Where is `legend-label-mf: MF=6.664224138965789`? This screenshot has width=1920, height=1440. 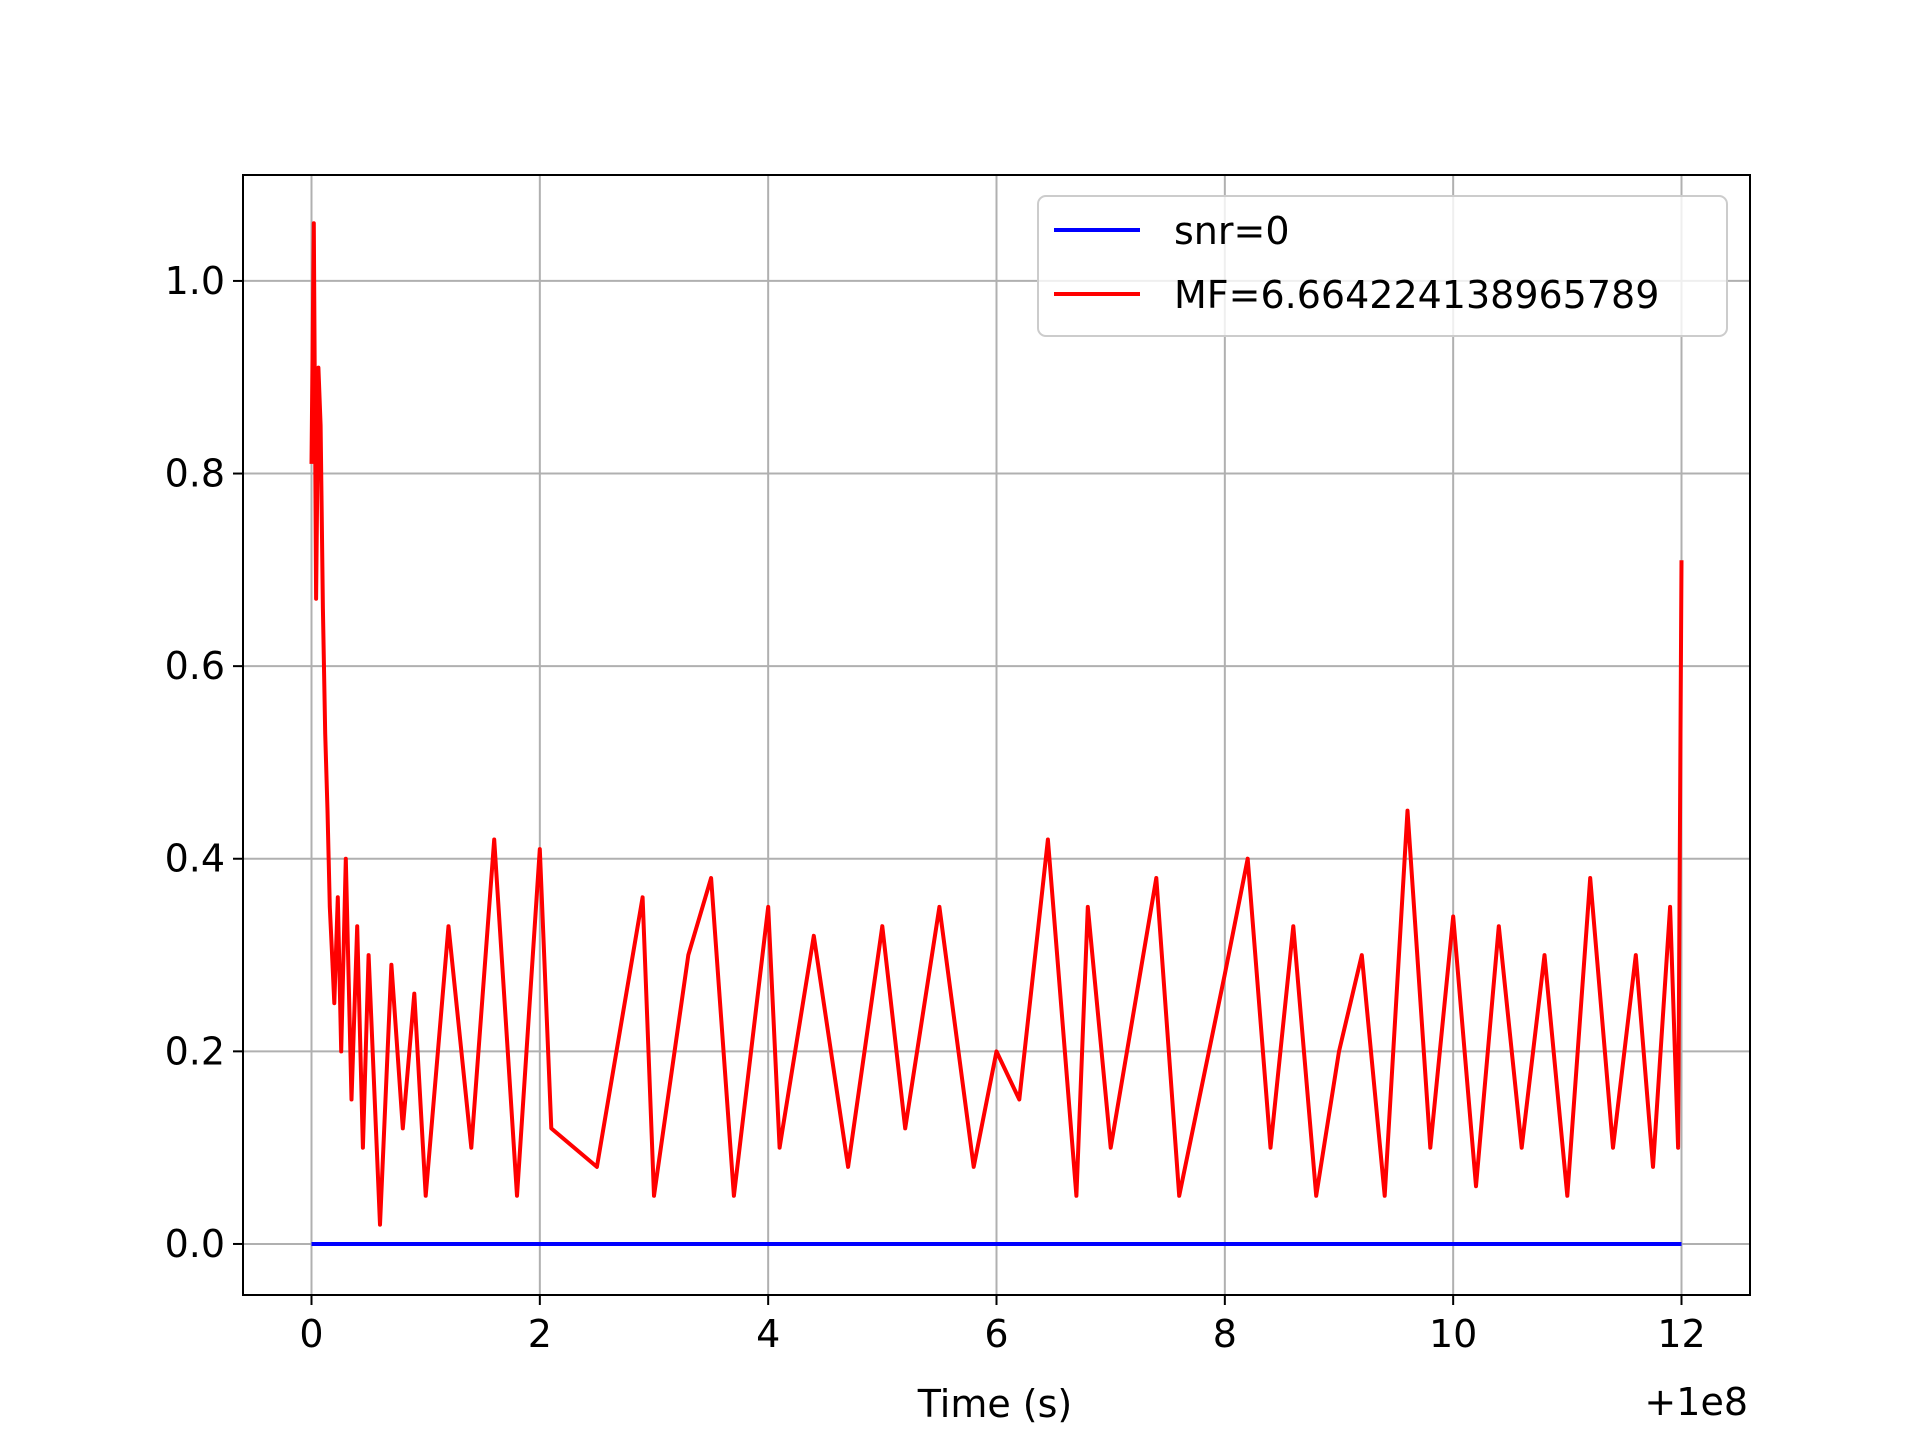 legend-label-mf: MF=6.664224138965789 is located at coordinates (1416, 295).